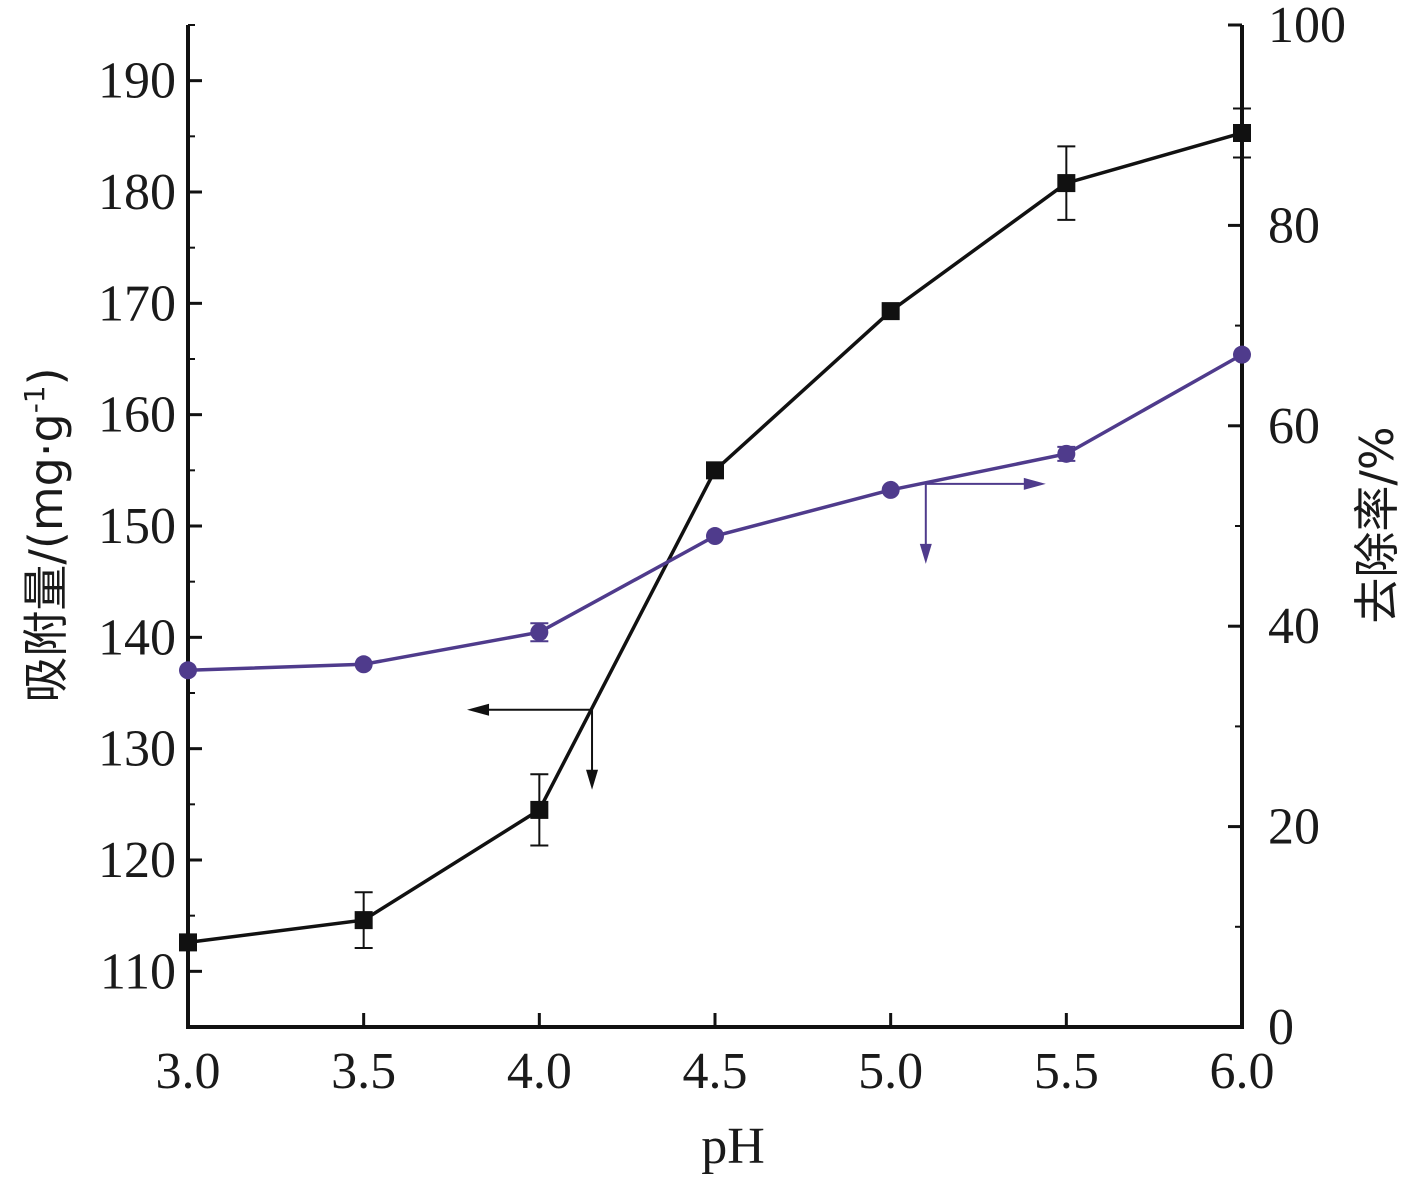 This screenshot has height=1181, width=1417. I want to click on right-y-axis-title: 去除率/%, so click(1377, 524).